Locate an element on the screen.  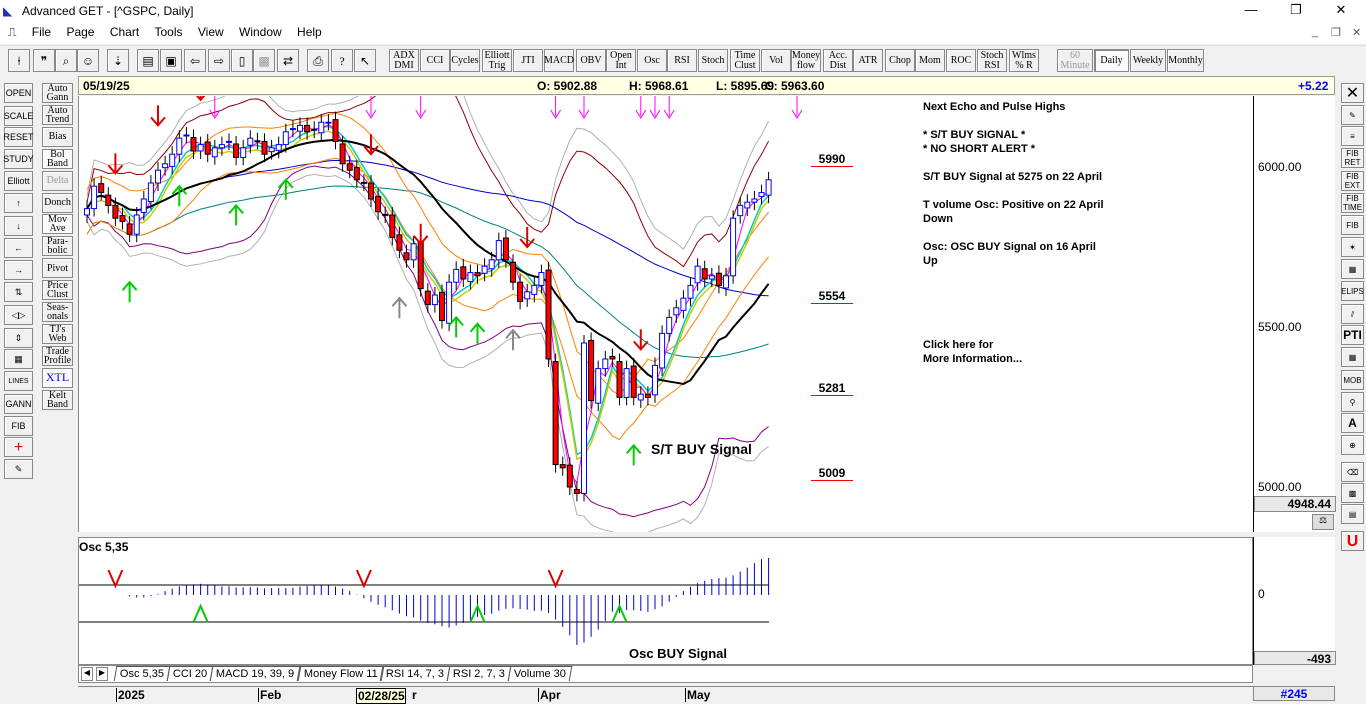
left-tool-16: + is located at coordinates (18, 447).